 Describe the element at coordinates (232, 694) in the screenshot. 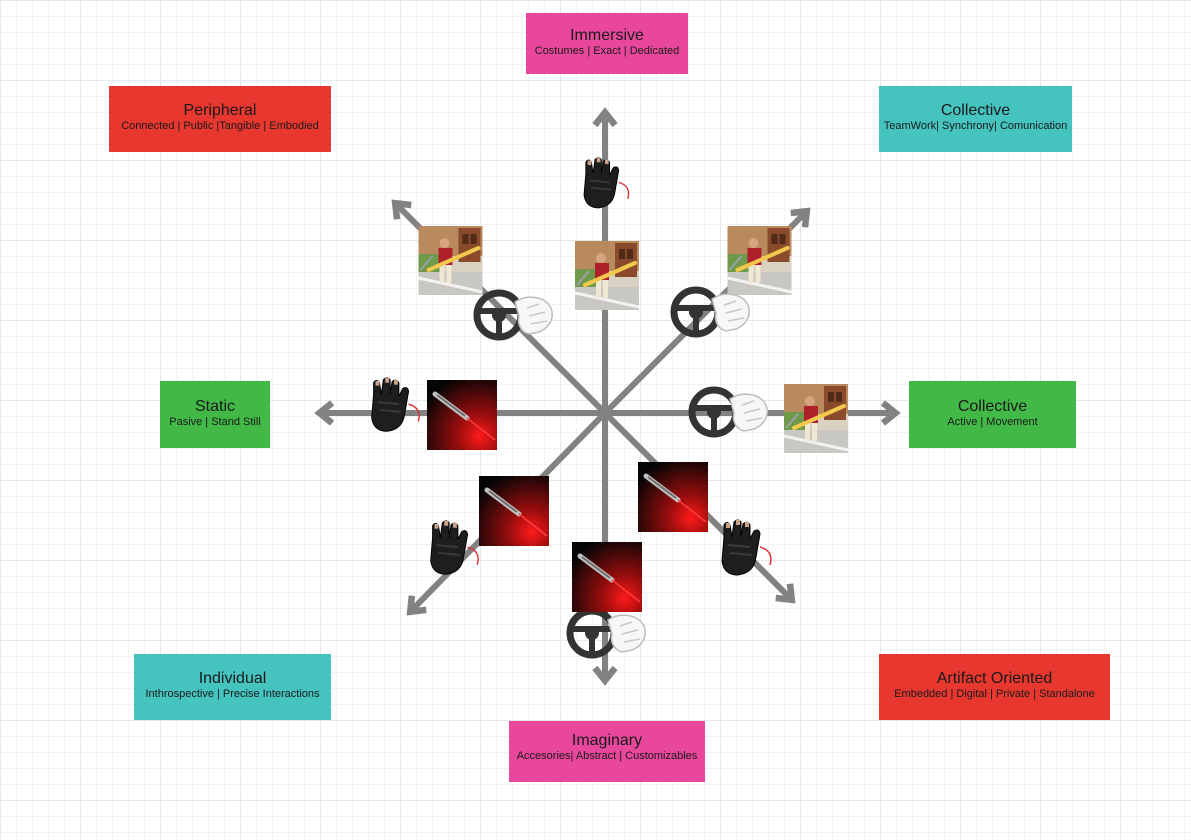

I see `category-subtitle: Inthrospective | Precise Interactions` at that location.